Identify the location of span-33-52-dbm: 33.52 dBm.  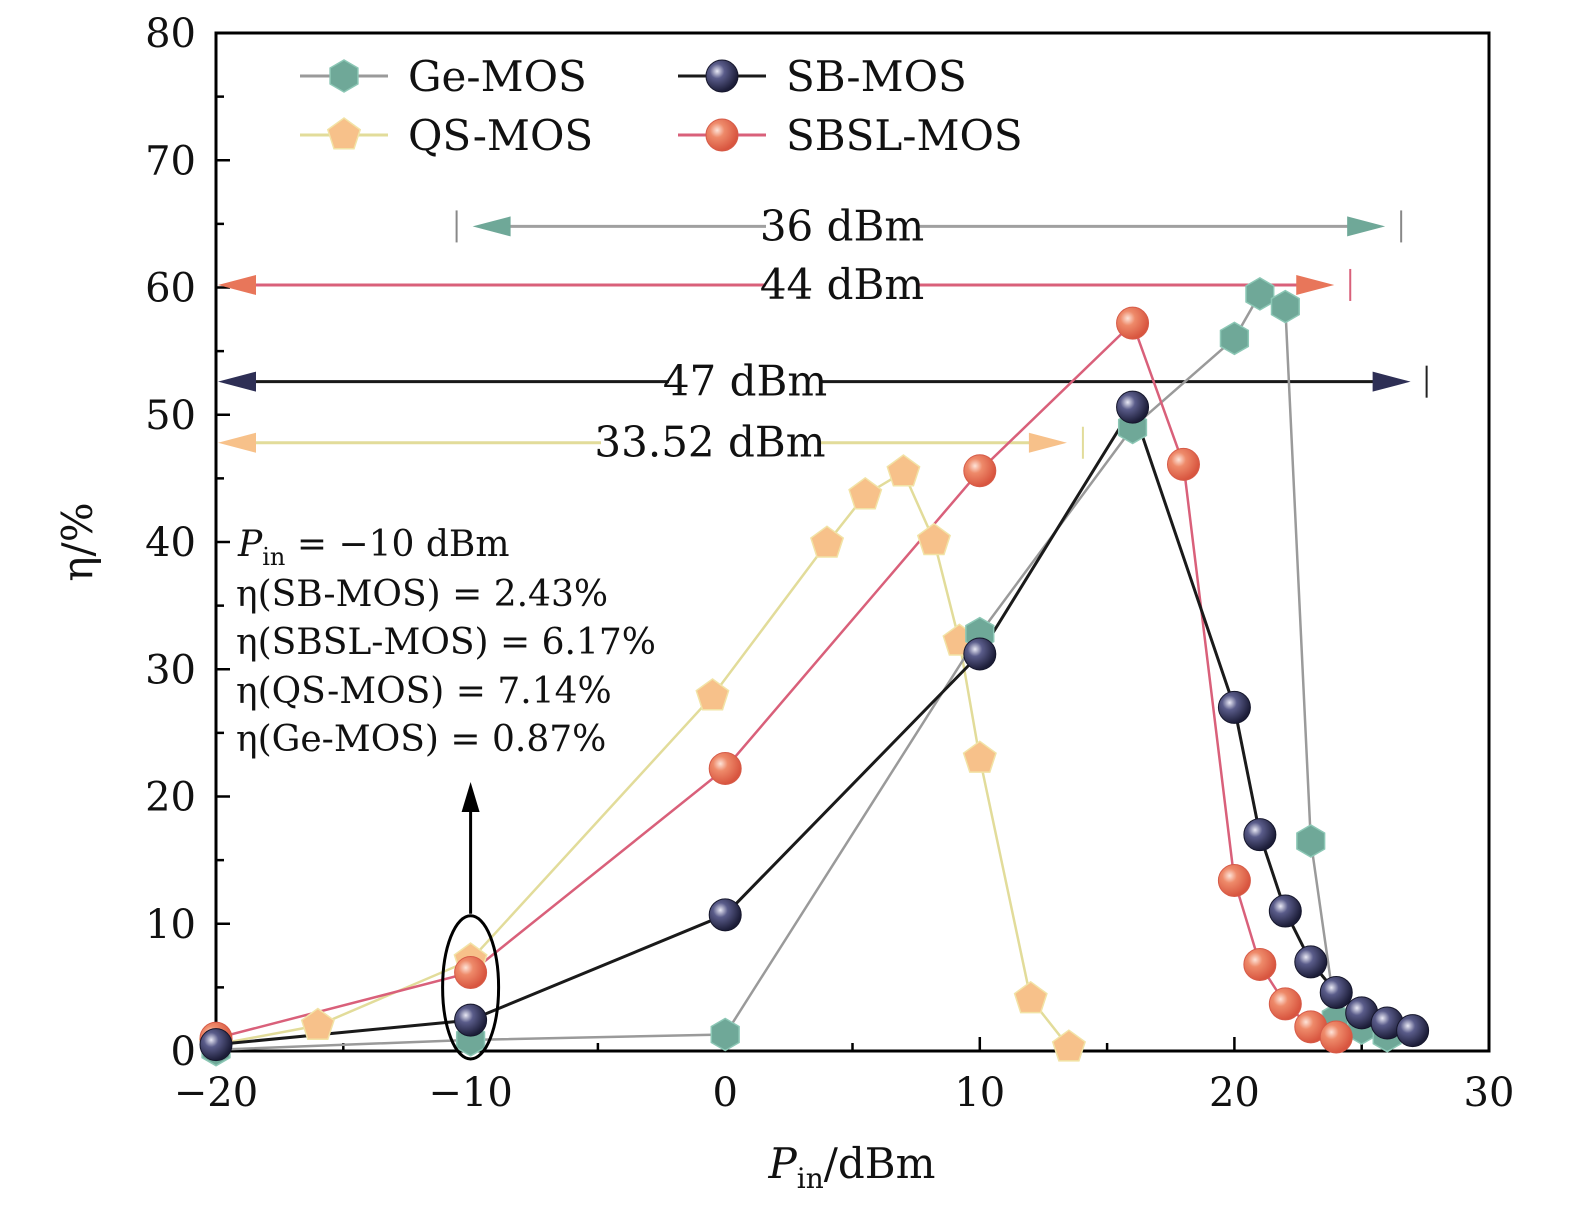
(651, 442).